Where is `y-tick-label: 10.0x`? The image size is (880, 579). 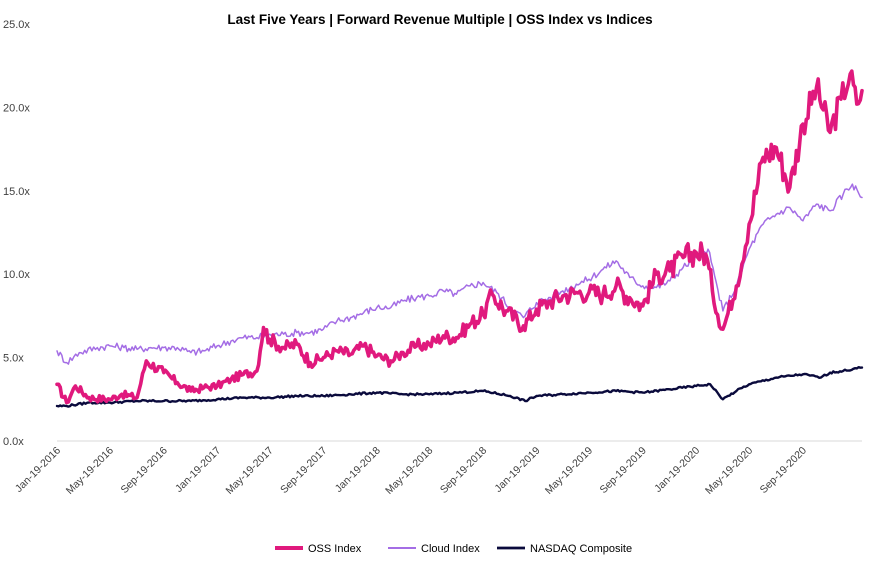
y-tick-label: 10.0x is located at coordinates (16, 275).